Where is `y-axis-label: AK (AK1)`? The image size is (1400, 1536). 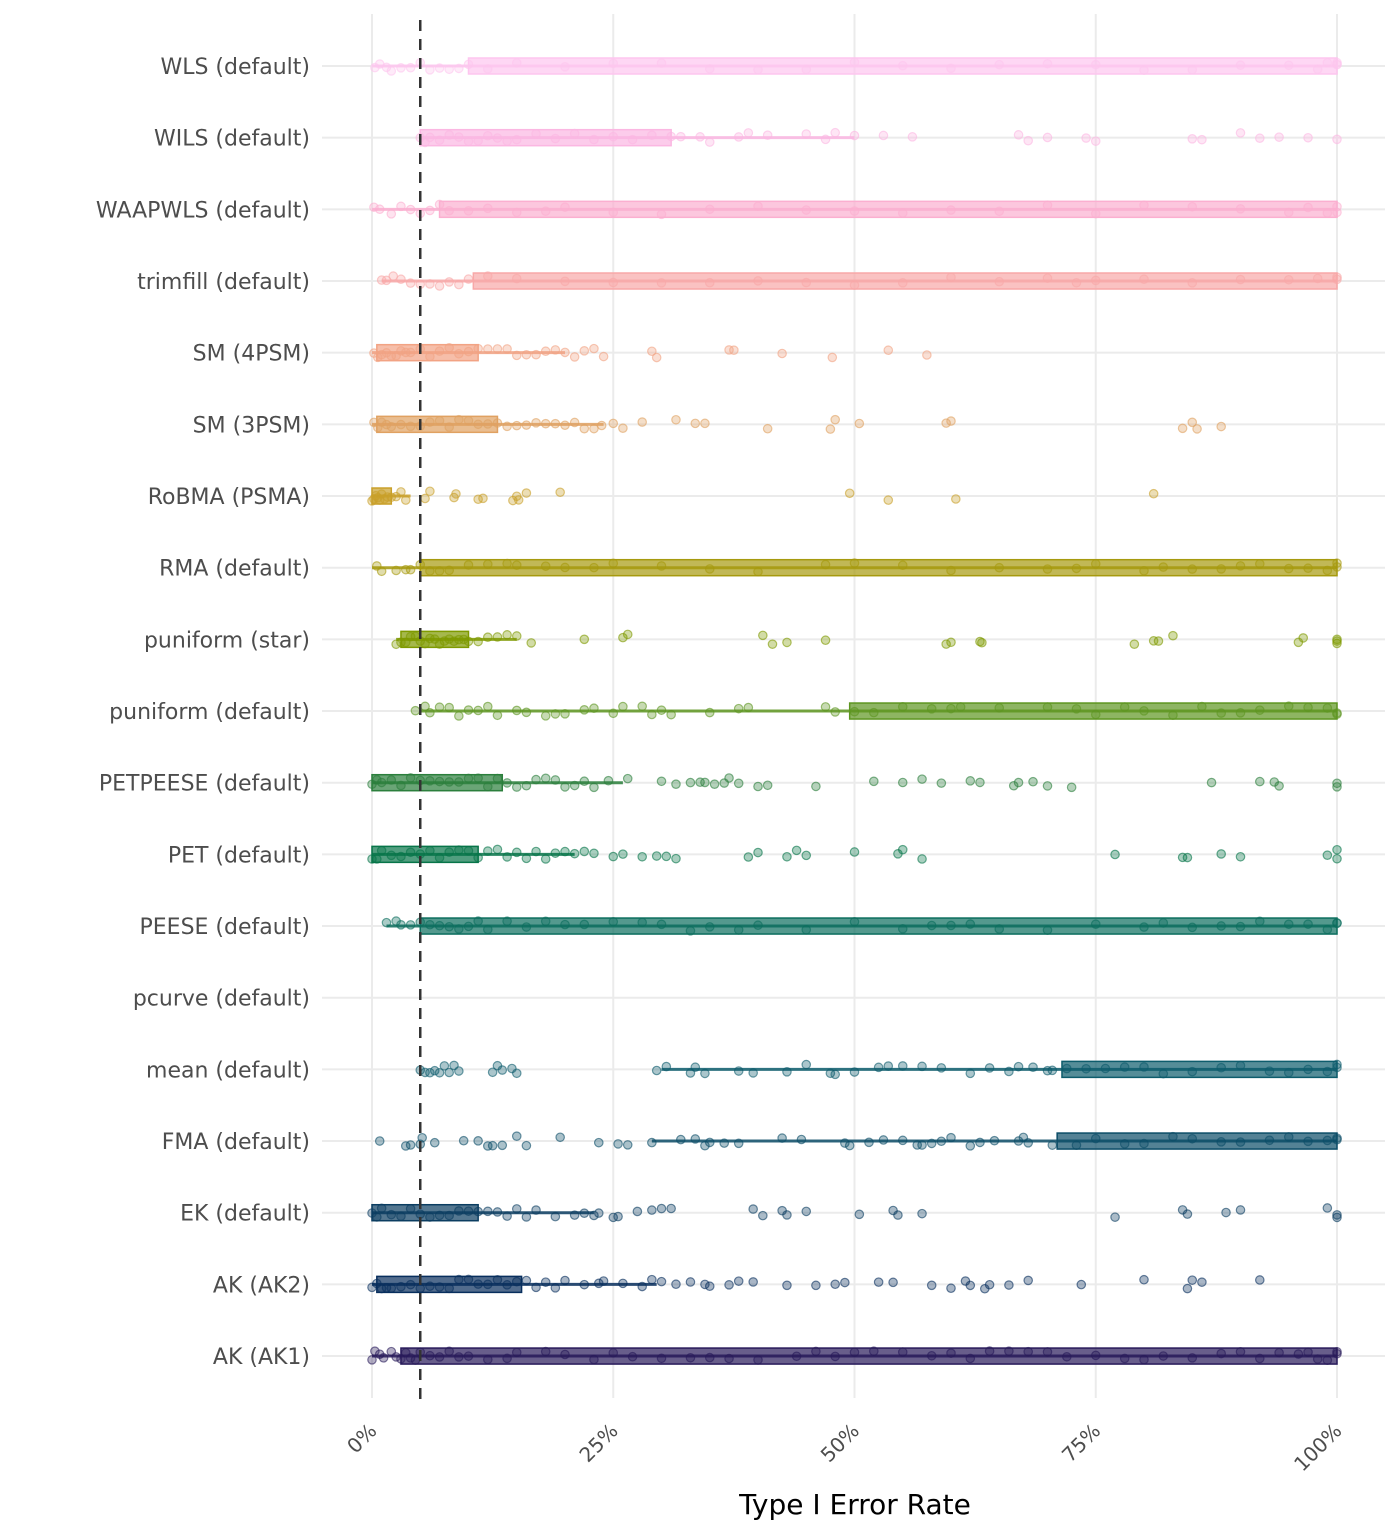 y-axis-label: AK (AK1) is located at coordinates (261, 1357).